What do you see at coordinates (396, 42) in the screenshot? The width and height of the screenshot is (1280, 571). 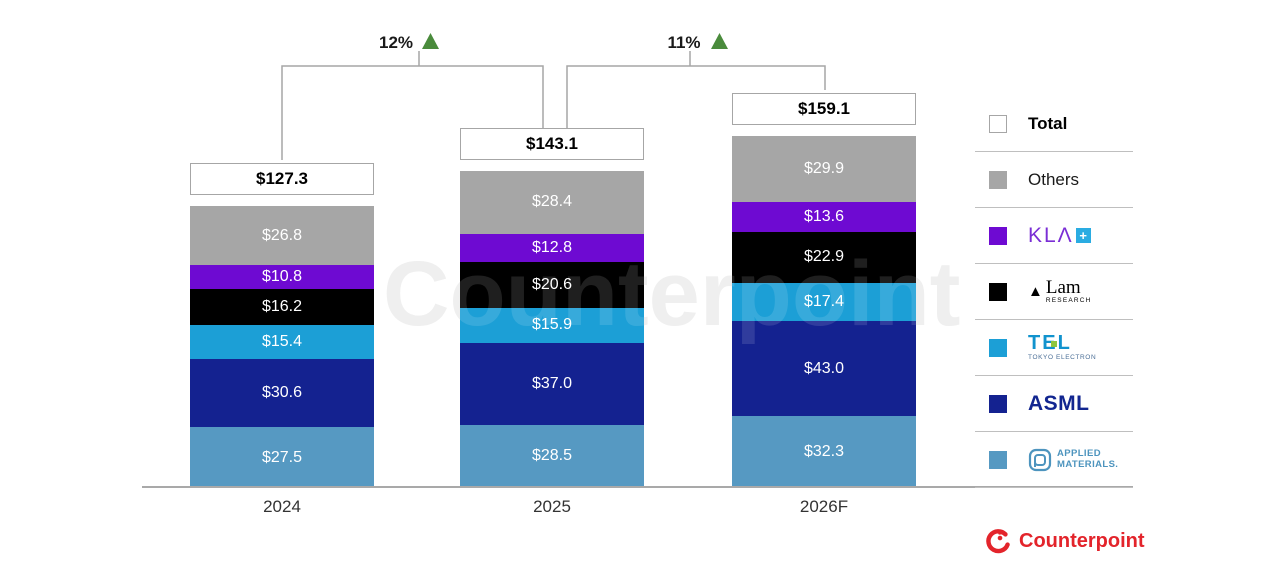 I see `growth-label-1: 12%` at bounding box center [396, 42].